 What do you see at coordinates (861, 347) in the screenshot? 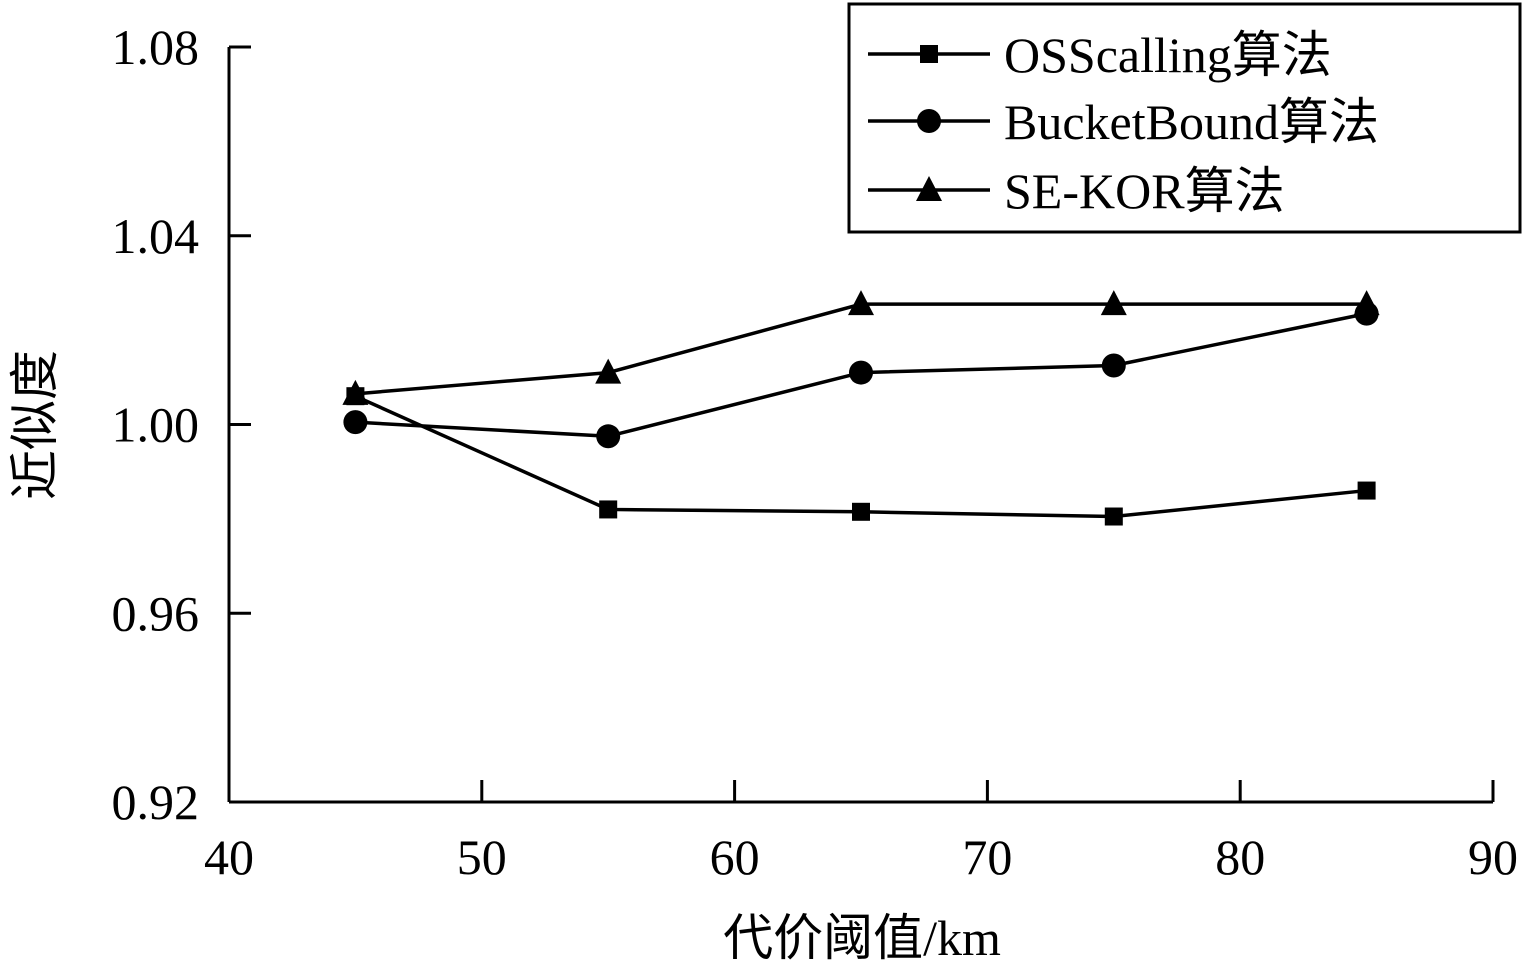
I see `series-triangle` at bounding box center [861, 347].